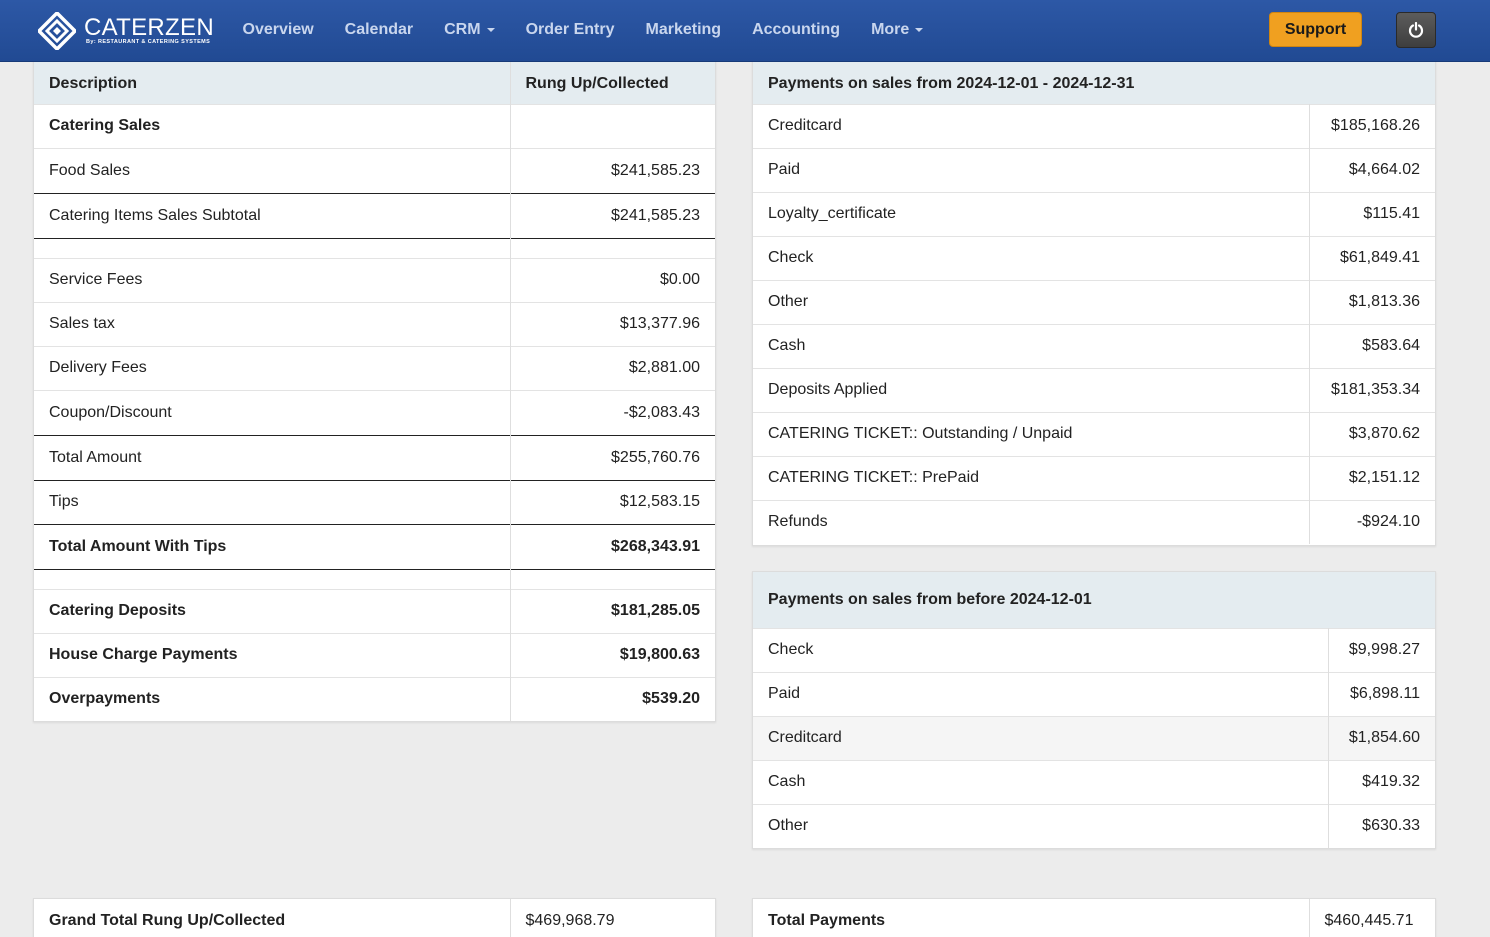  What do you see at coordinates (374, 611) in the screenshot?
I see `table-row: Catering Deposits $181,285.05` at bounding box center [374, 611].